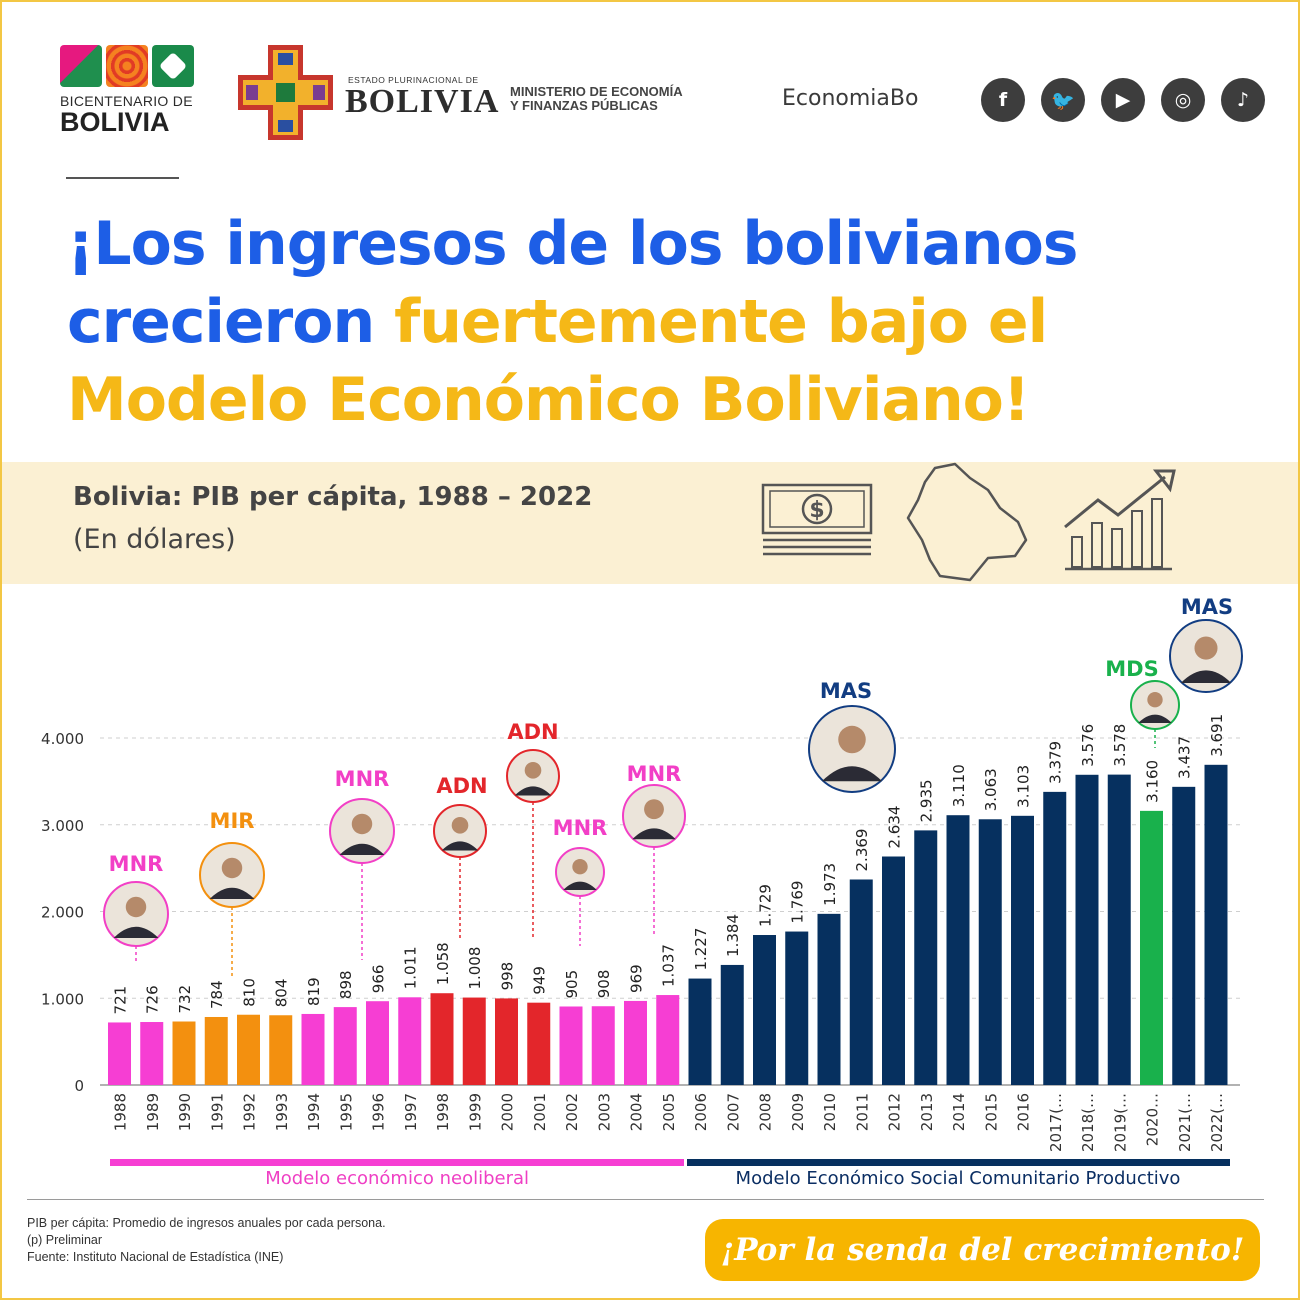  What do you see at coordinates (1088, 745) in the screenshot?
I see `value-label: 3.576` at bounding box center [1088, 745].